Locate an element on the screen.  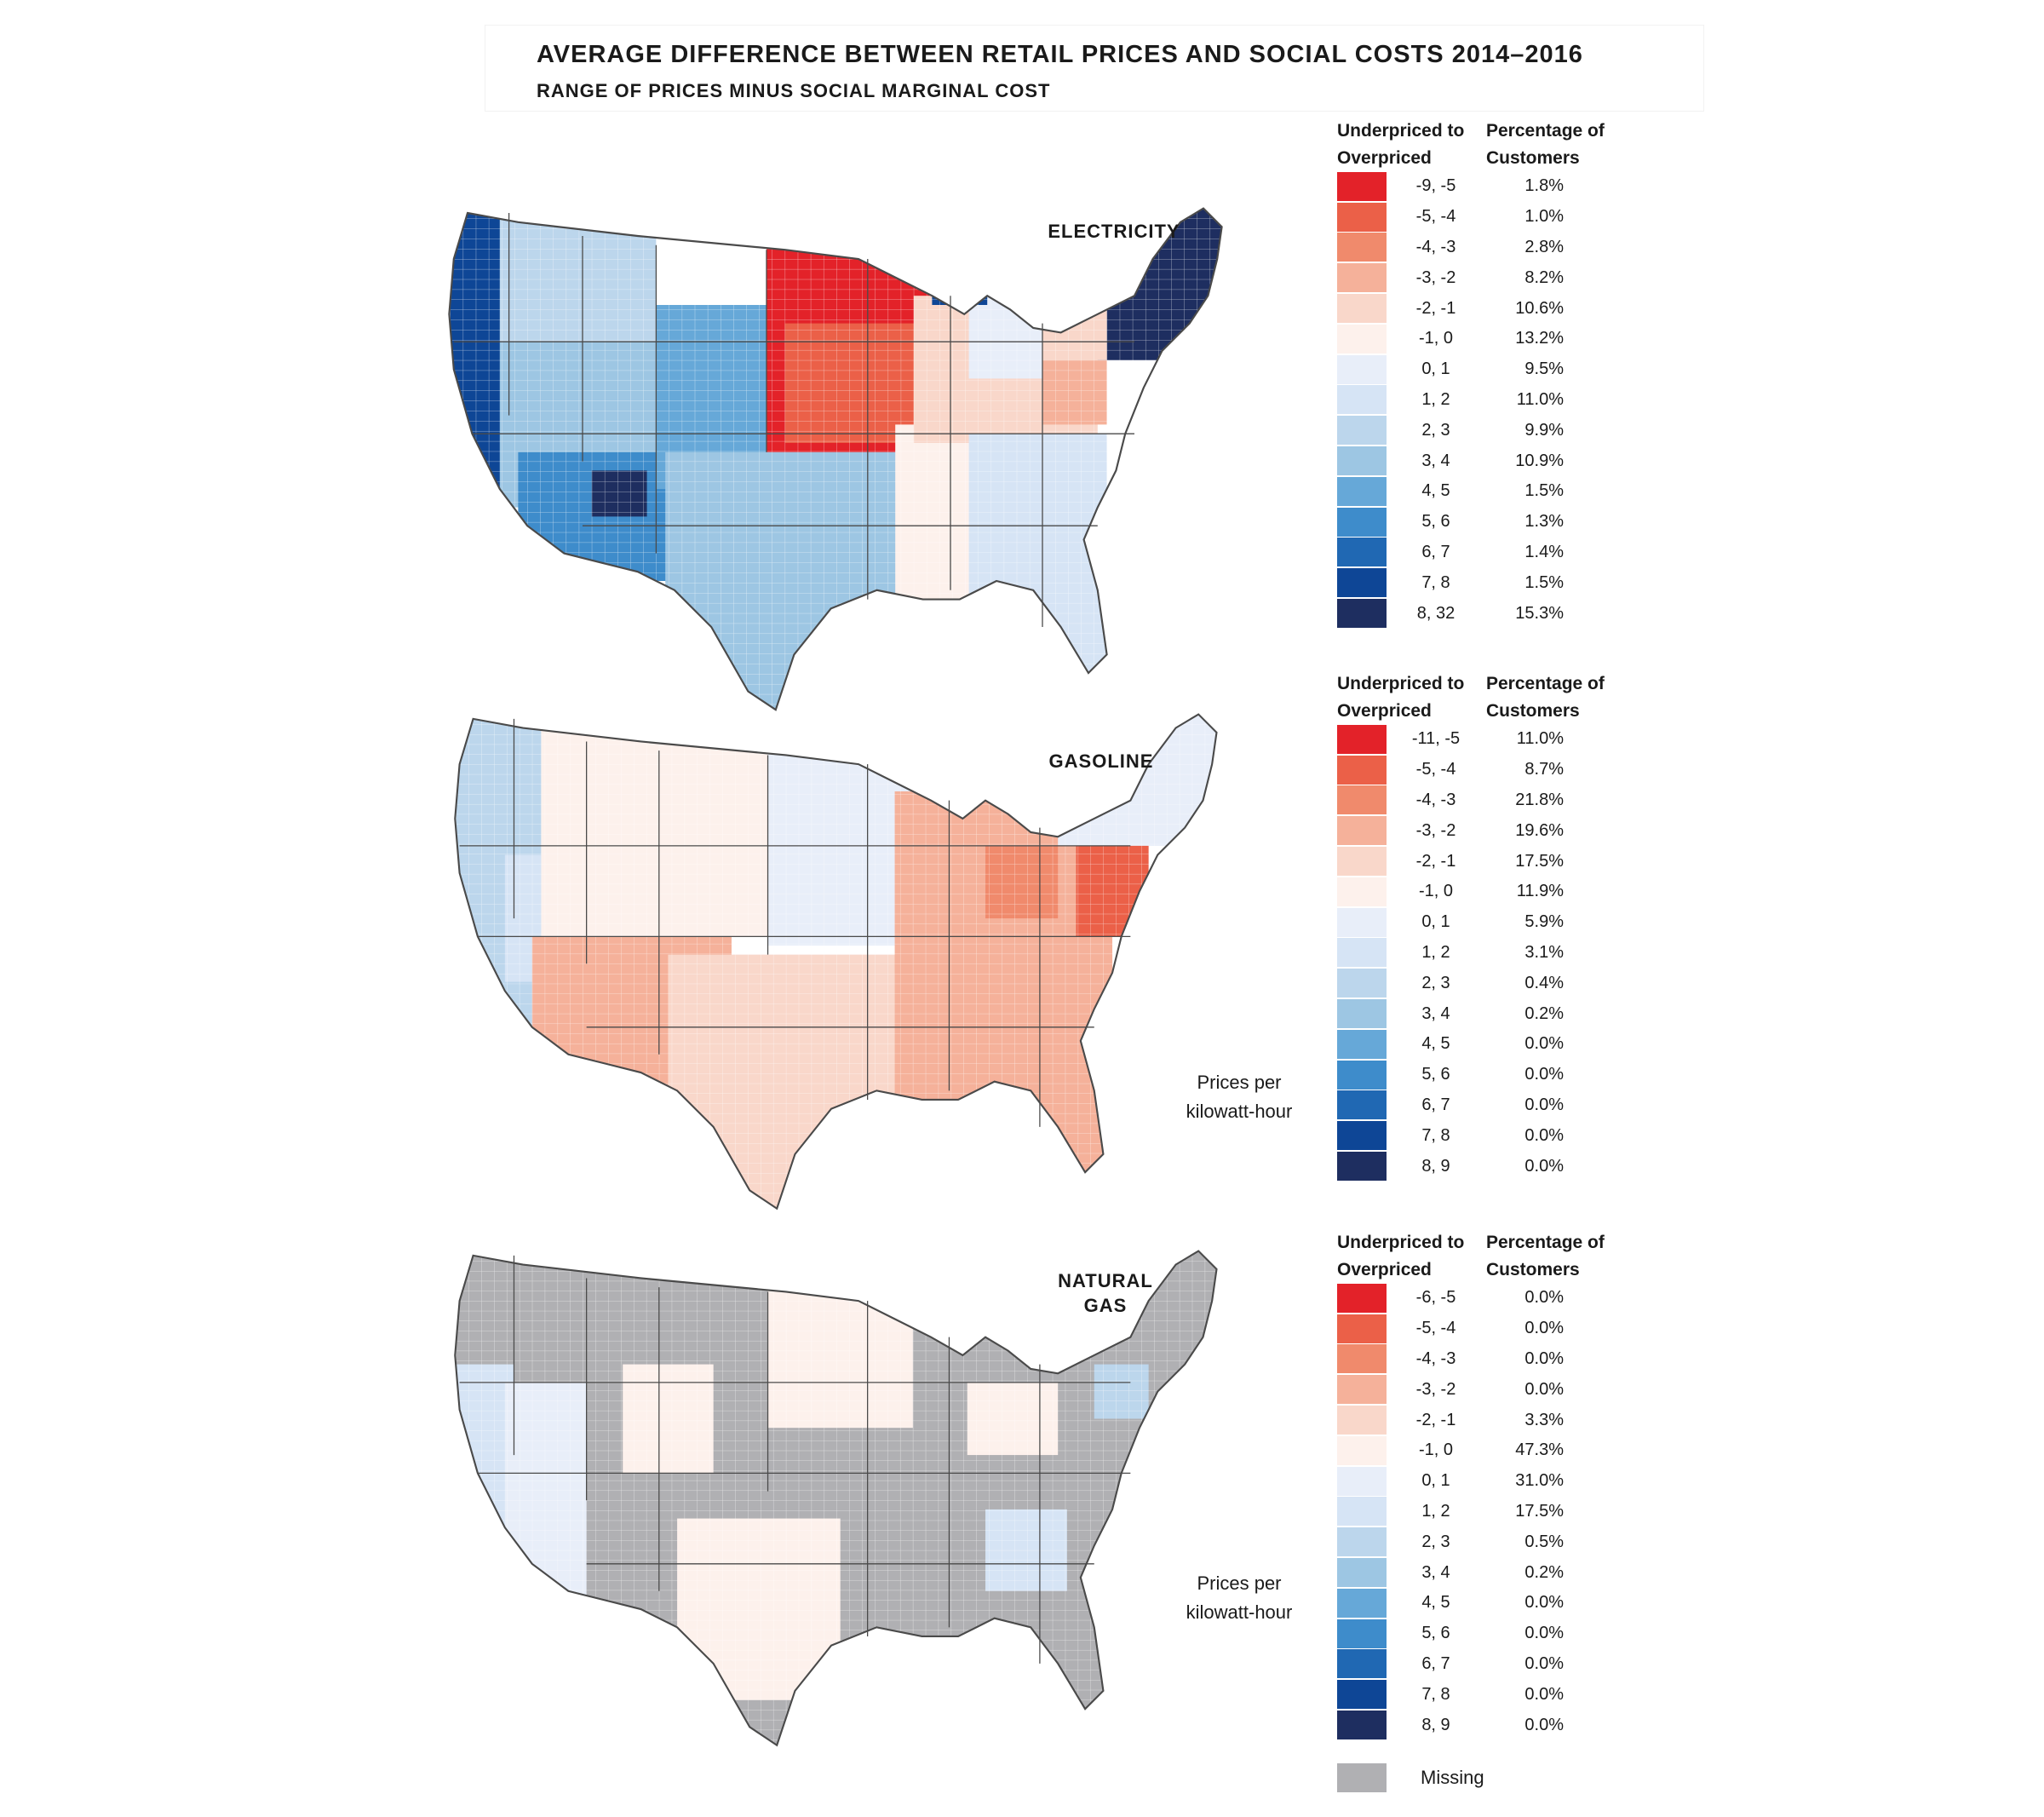
natural-gas-map is located at coordinates (836, 1498).